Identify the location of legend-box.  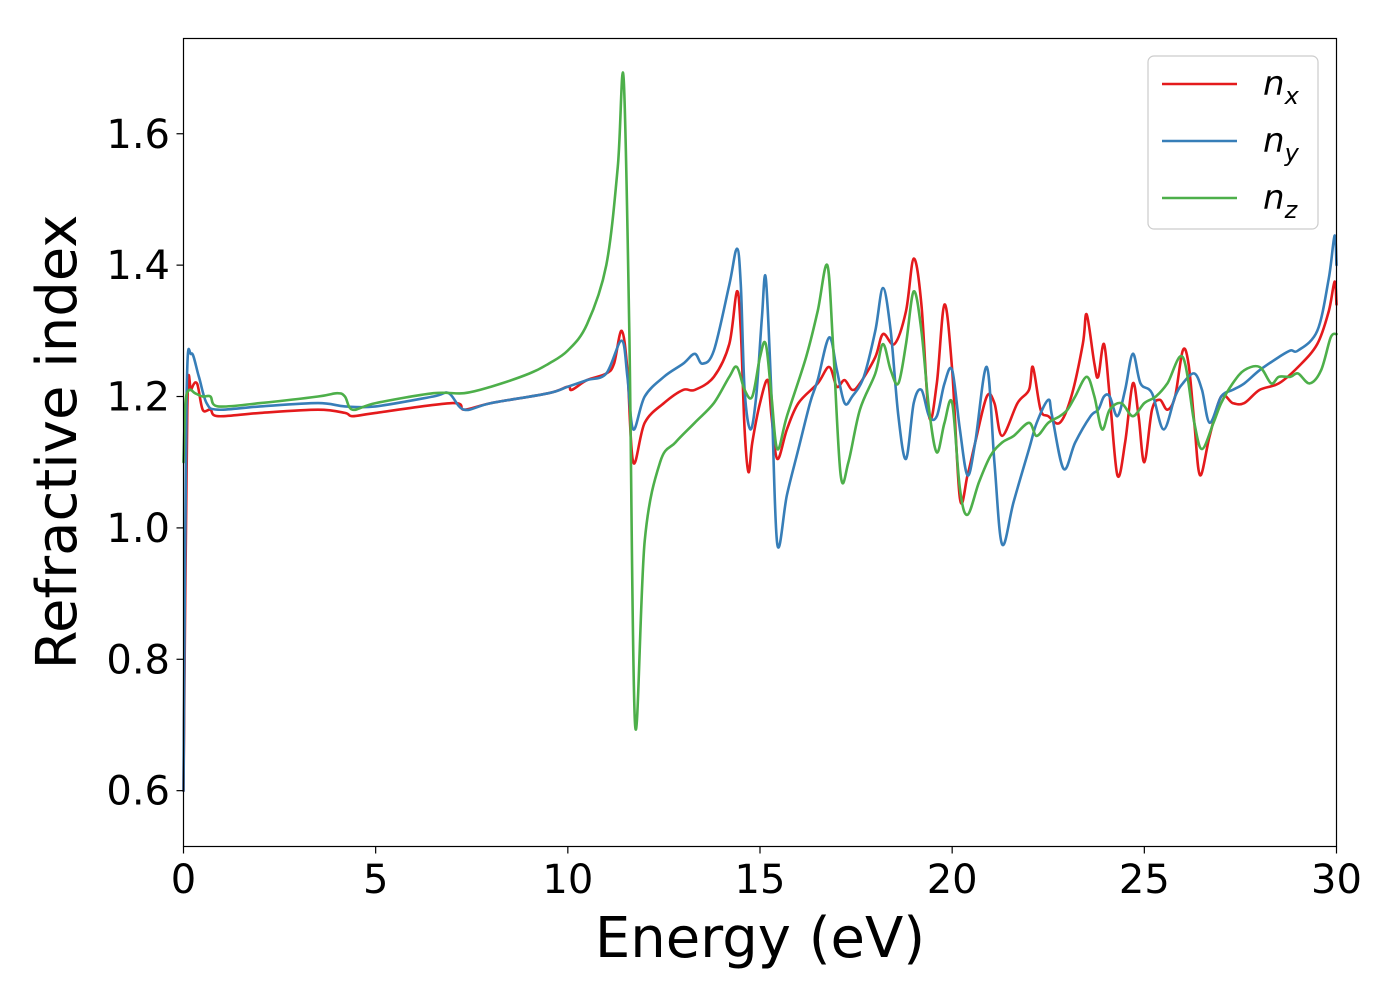
(1233, 142).